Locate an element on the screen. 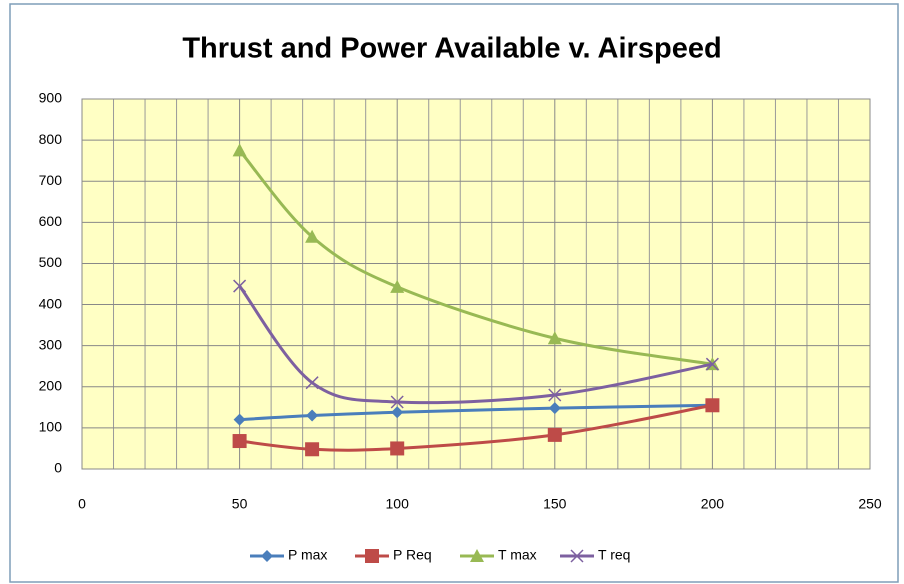  x-tick-label: 50 is located at coordinates (240, 504).